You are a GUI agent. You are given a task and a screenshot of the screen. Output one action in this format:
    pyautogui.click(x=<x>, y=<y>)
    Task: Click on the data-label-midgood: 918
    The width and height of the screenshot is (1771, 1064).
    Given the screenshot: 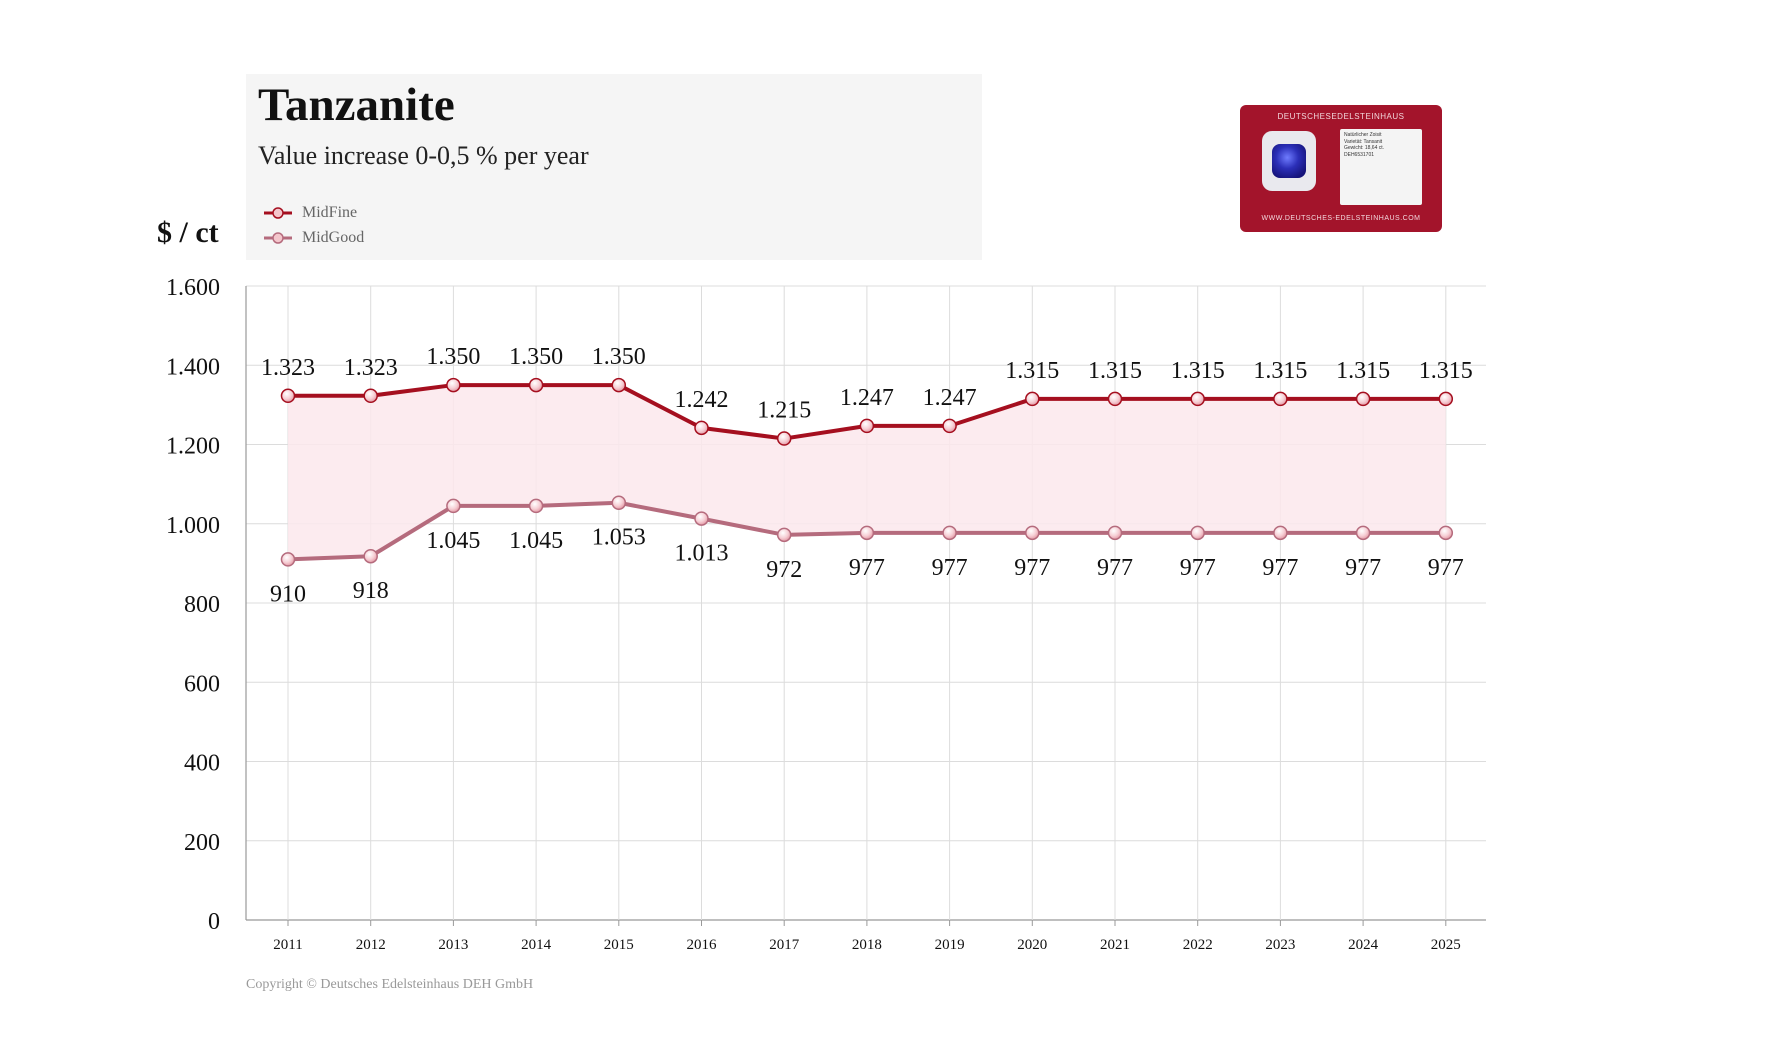 What is the action you would take?
    pyautogui.click(x=371, y=591)
    